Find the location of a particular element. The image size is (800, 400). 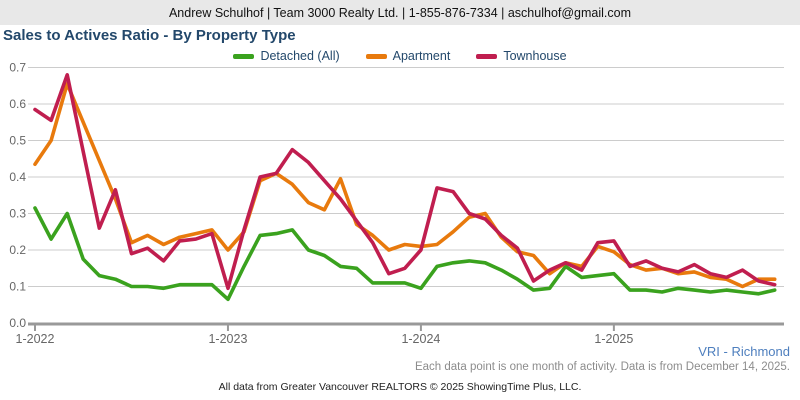

legend-item-apartment: Apartment is located at coordinates (408, 56).